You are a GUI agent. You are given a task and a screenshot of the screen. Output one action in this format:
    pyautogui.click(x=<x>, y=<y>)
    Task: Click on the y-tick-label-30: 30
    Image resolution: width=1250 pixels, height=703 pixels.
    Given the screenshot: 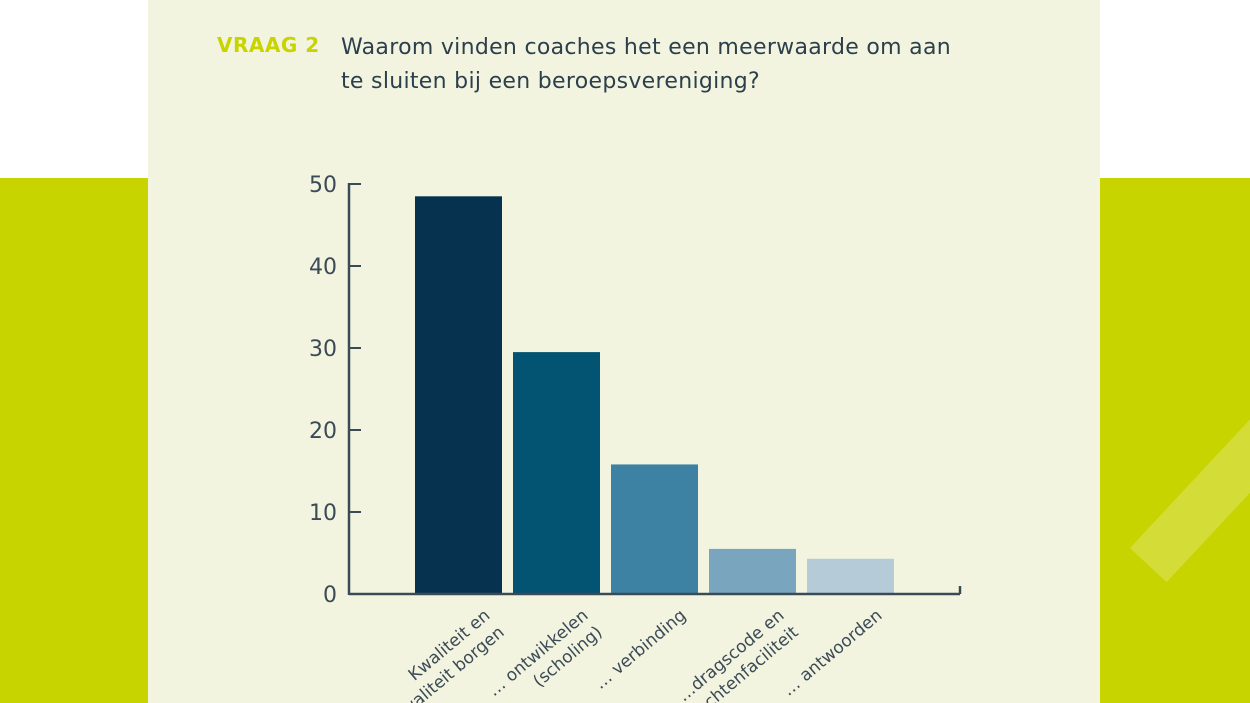 What is the action you would take?
    pyautogui.click(x=323, y=349)
    